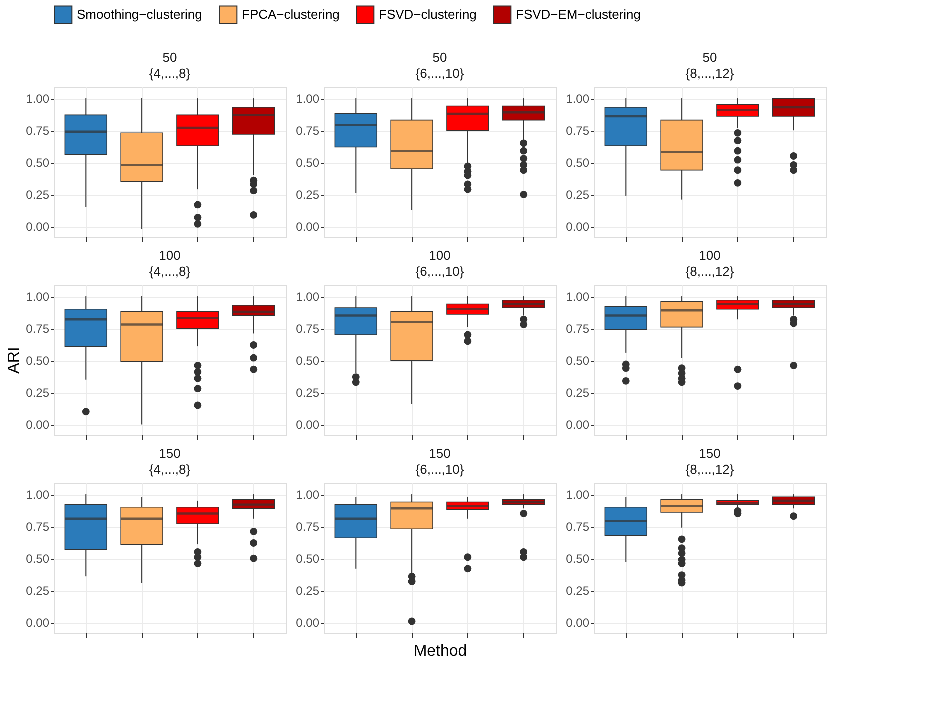 This screenshot has height=727, width=928. Describe the element at coordinates (441, 651) in the screenshot. I see `x-axis-title: Method` at that location.